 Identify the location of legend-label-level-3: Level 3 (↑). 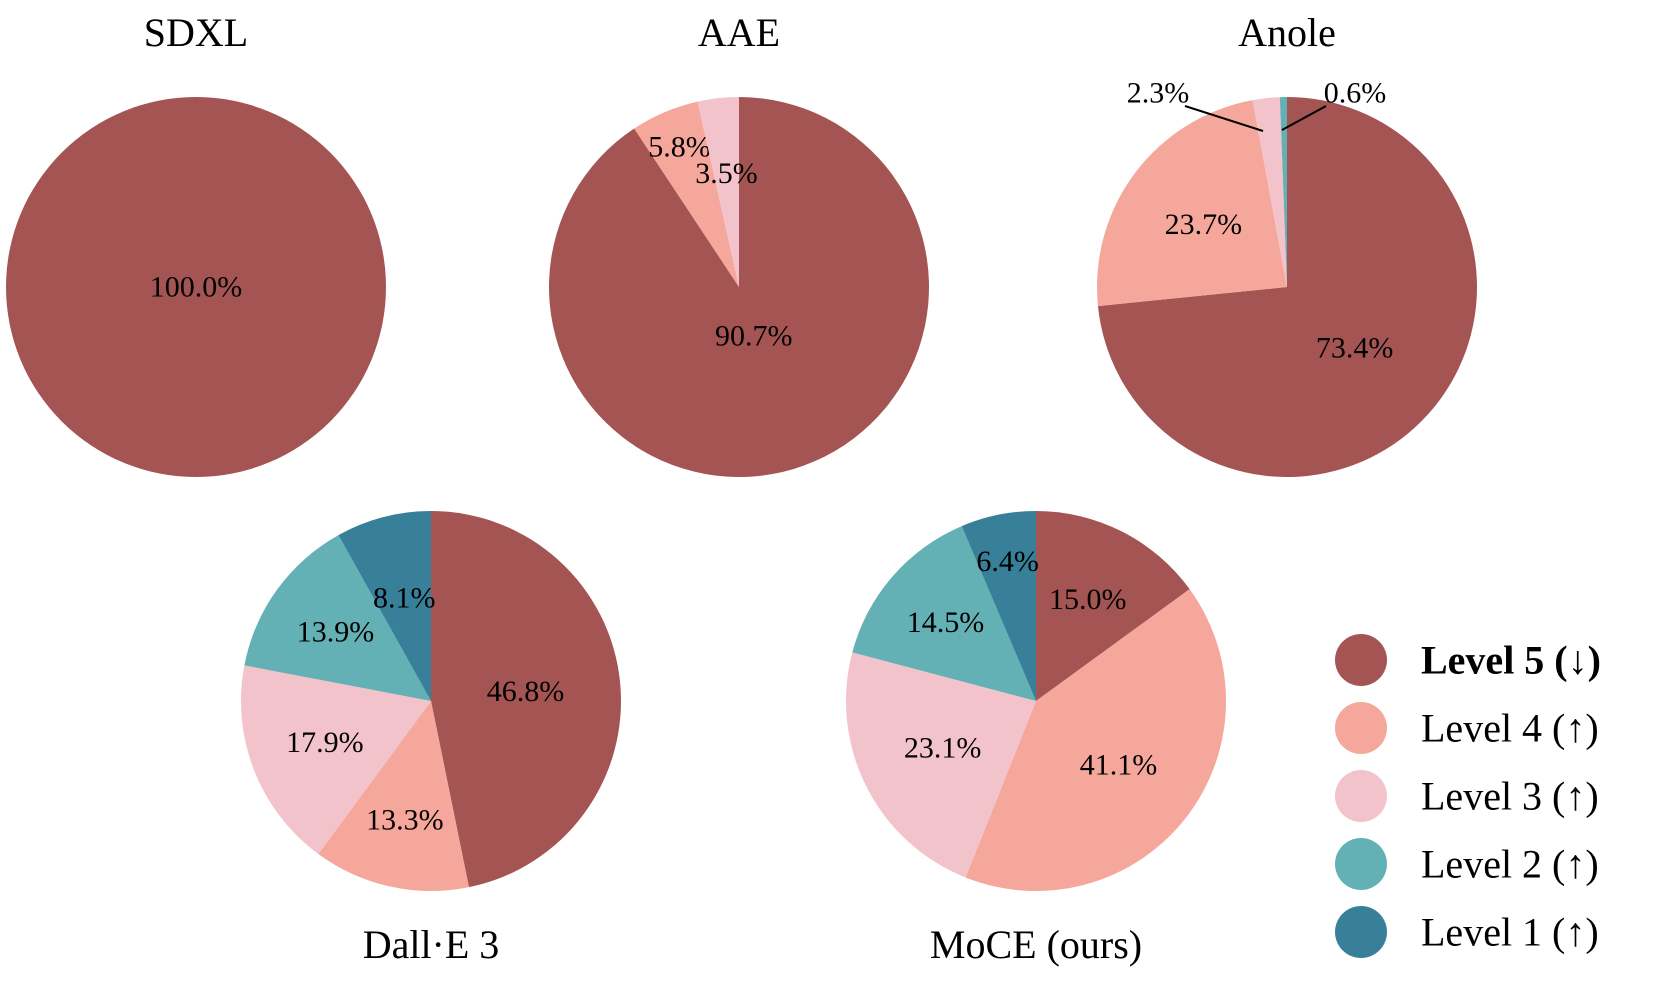
(1510, 796).